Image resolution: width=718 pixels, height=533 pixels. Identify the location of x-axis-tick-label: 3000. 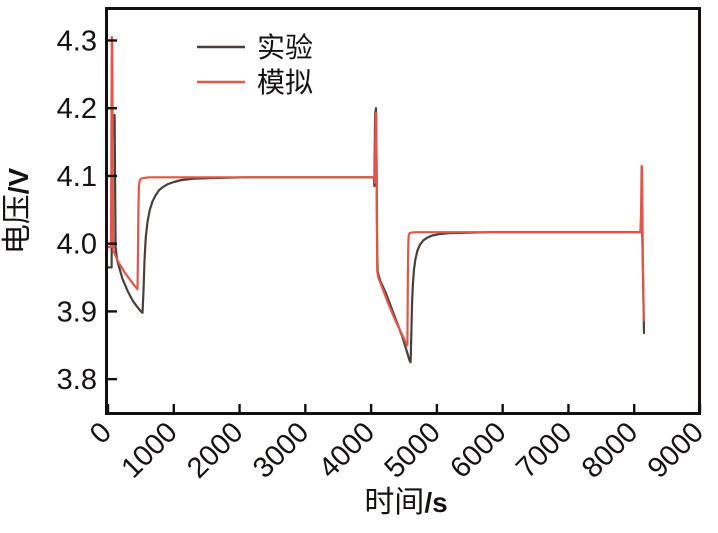
(281, 450).